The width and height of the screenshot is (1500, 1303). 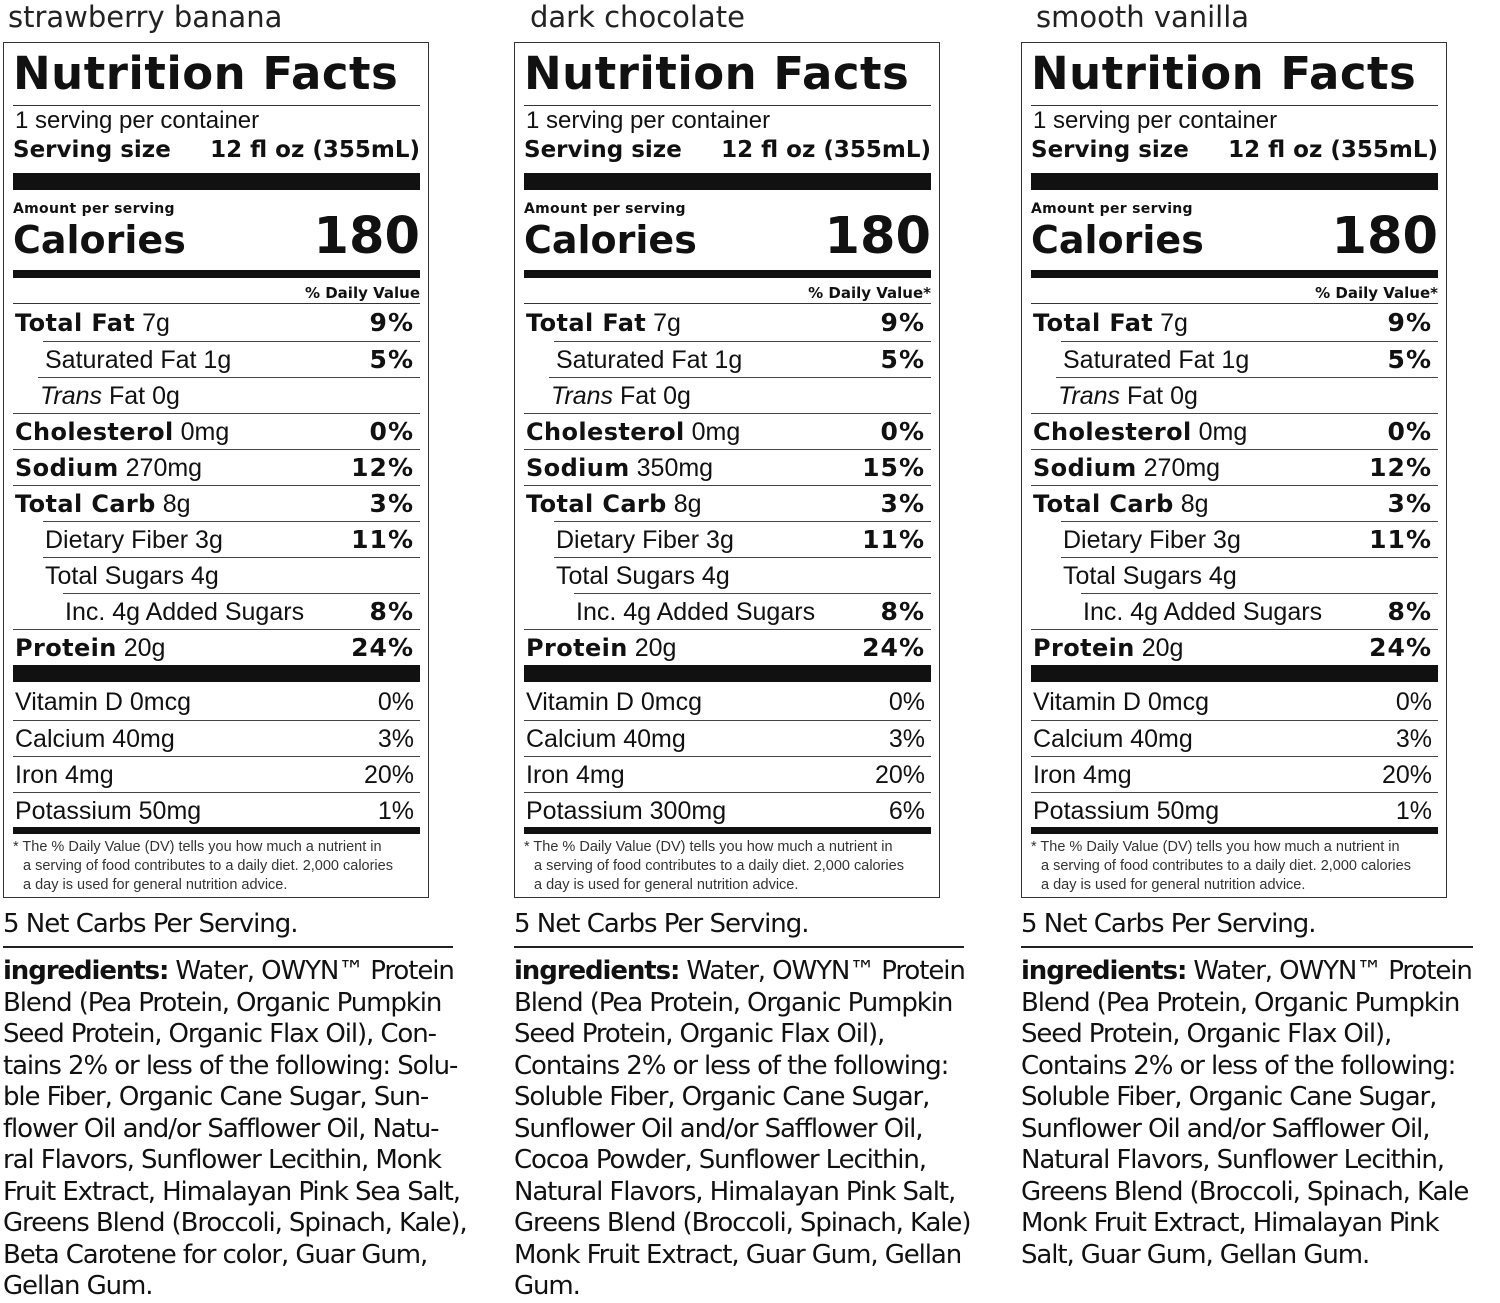 I want to click on ingredients-line-text: Seed Protein, Organic Flax Oil),, so click(x=1206, y=1034).